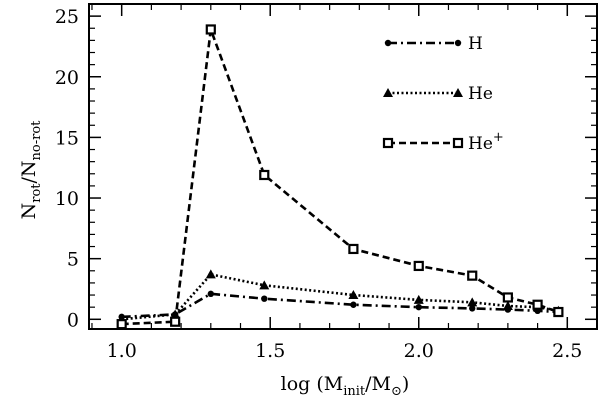 The height and width of the screenshot is (400, 600). What do you see at coordinates (67, 138) in the screenshot?
I see `y-tick-label: 15` at bounding box center [67, 138].